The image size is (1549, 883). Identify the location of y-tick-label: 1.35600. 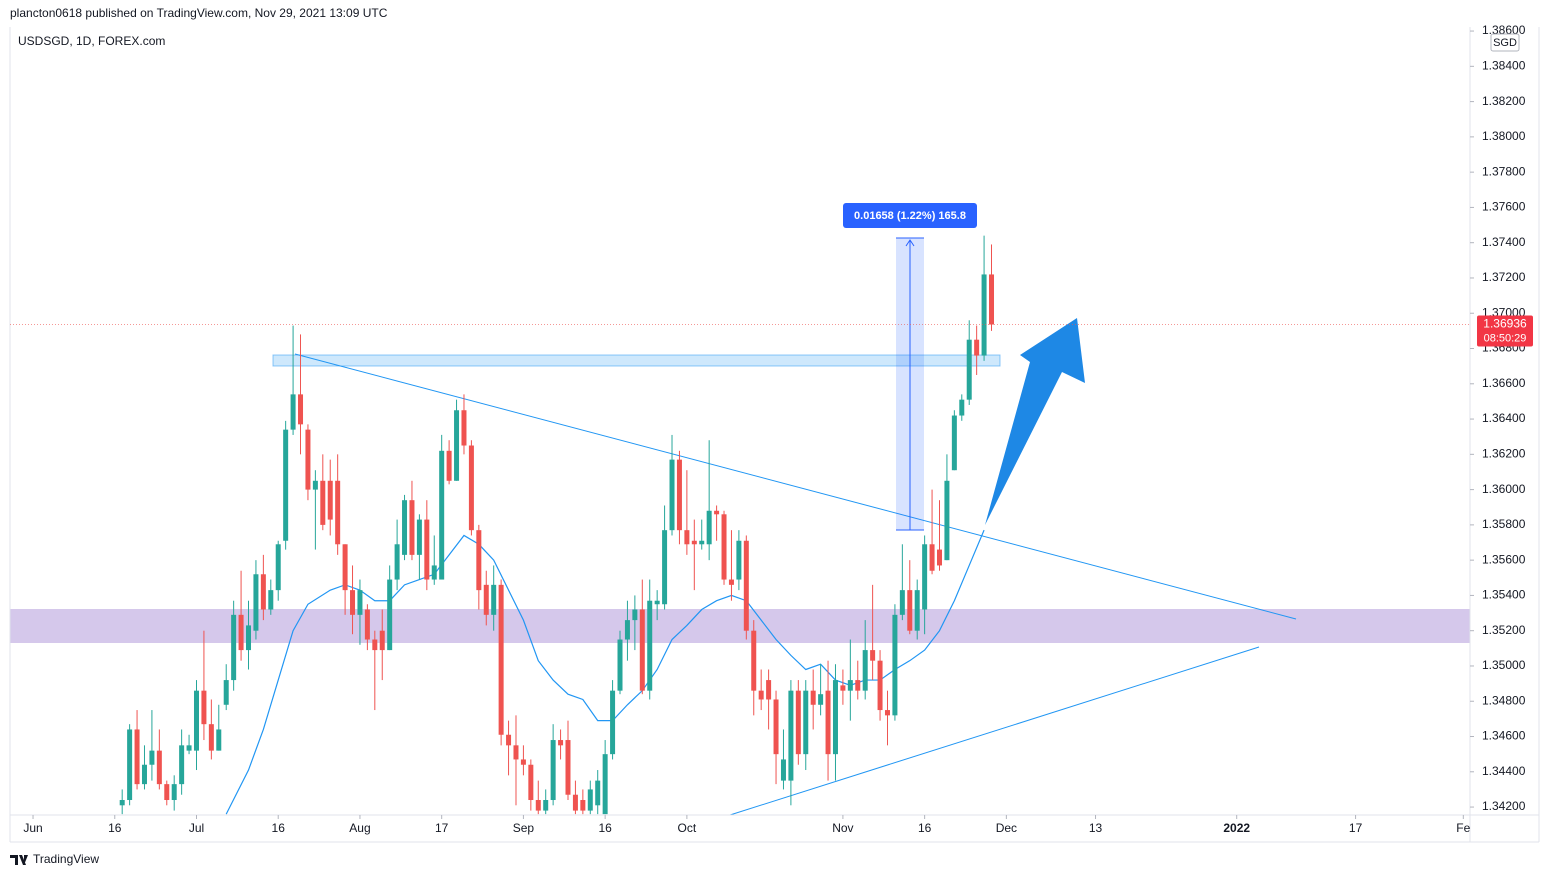
(1504, 559).